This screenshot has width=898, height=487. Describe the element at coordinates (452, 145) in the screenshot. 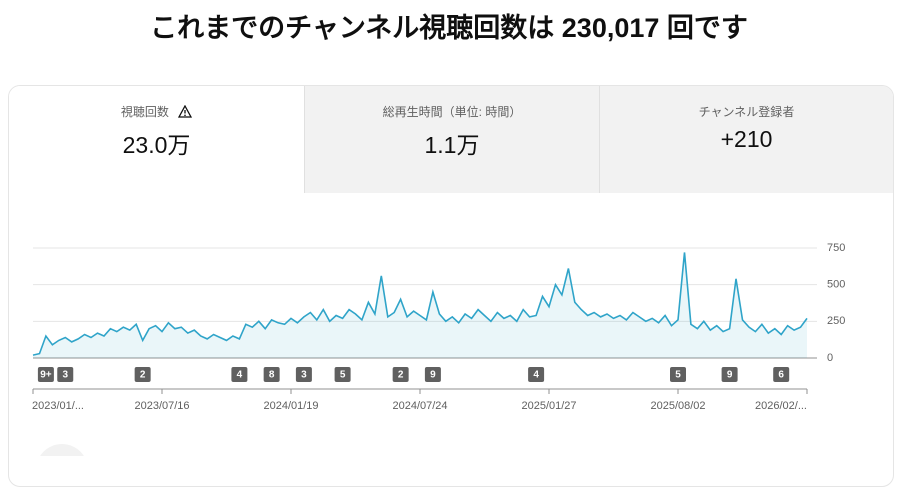

I see `tab-value: 1.1万` at that location.